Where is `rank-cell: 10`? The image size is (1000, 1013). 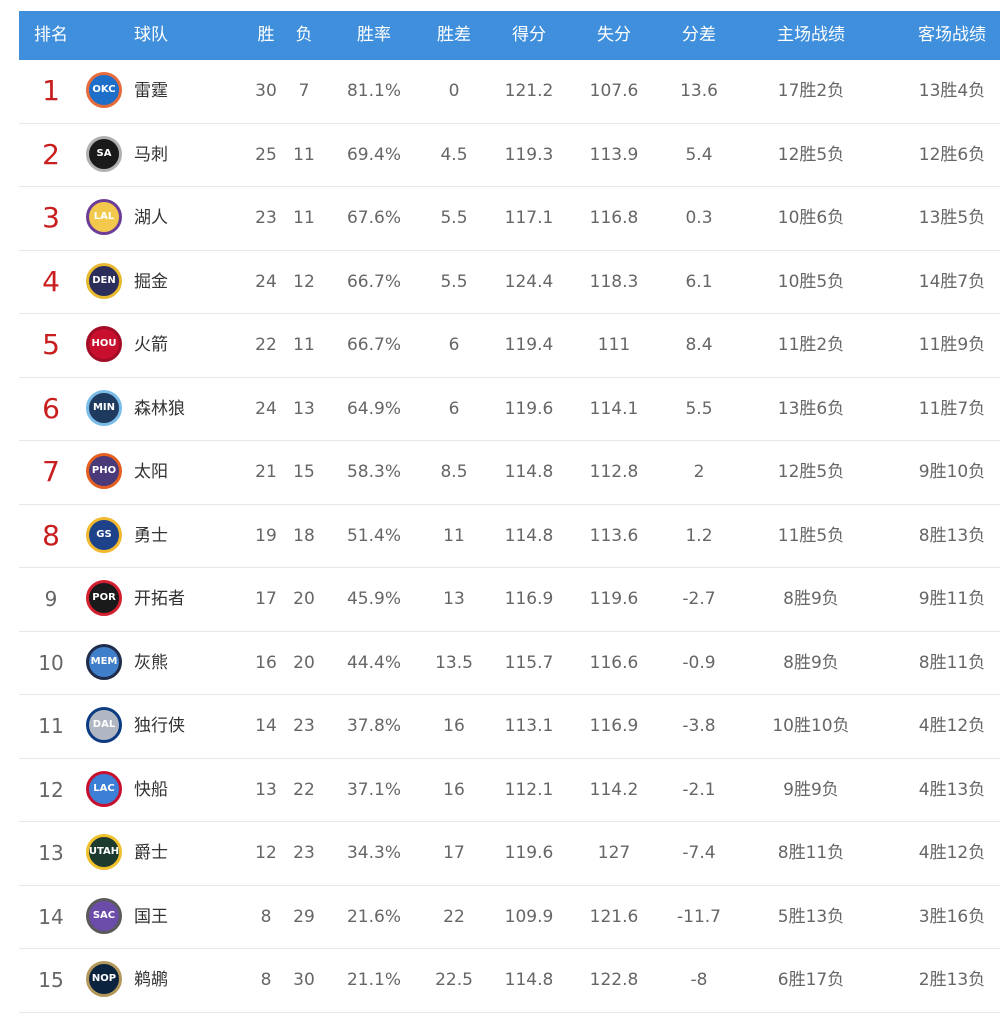
rank-cell: 10 is located at coordinates (51, 662).